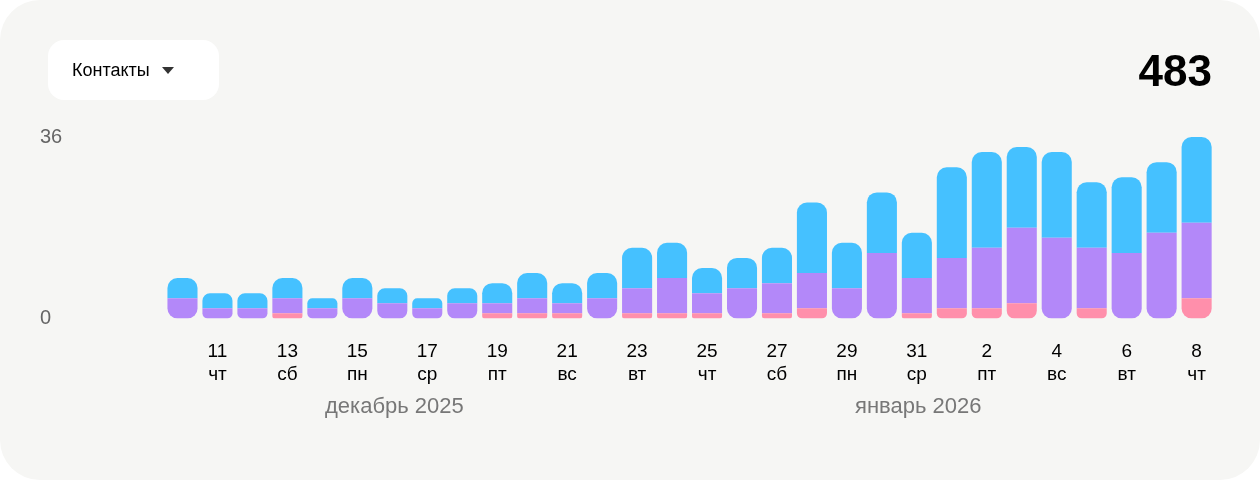 This screenshot has width=1260, height=480. Describe the element at coordinates (394, 406) in the screenshot. I see `text: декабрь 2025` at that location.